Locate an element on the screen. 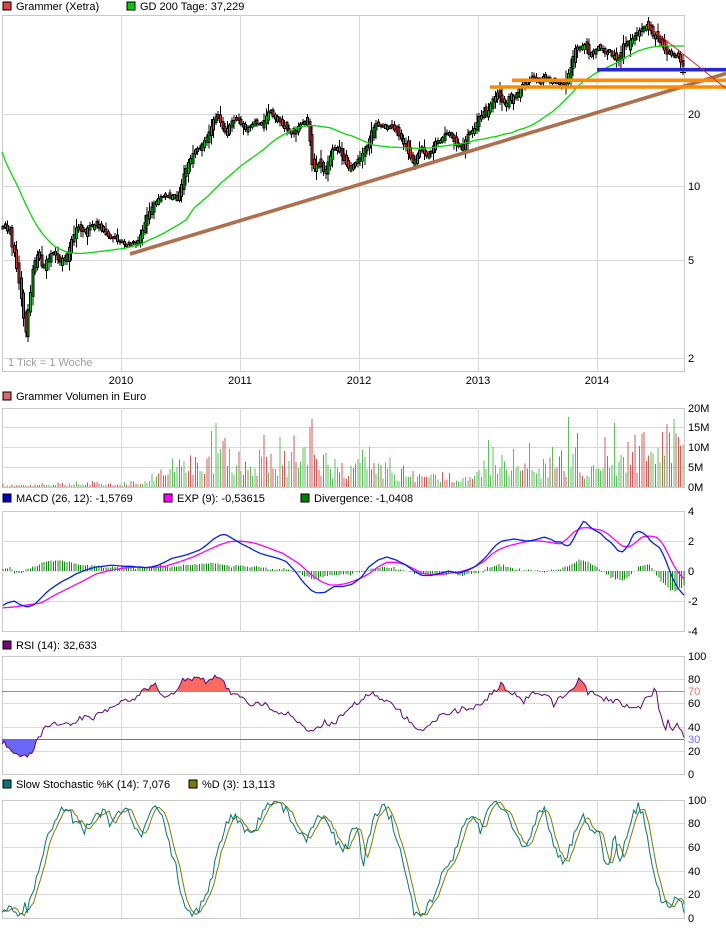 The height and width of the screenshot is (928, 726). svg-text: 5 is located at coordinates (691, 261).